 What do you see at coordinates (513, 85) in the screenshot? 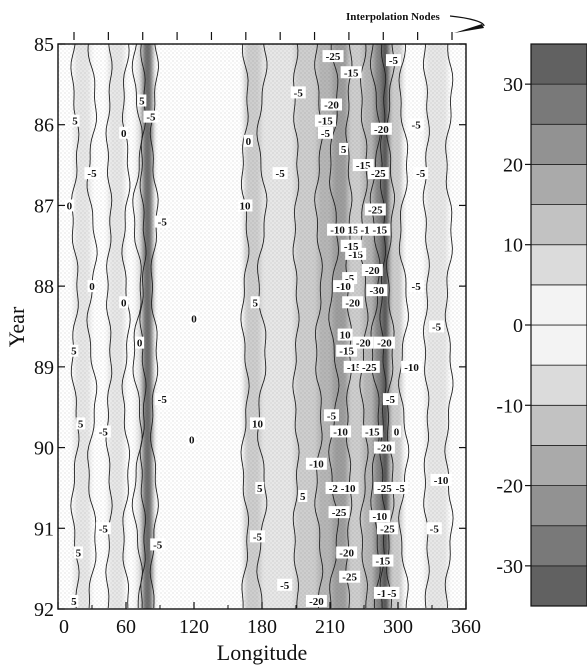
I see `colorbar-tick-label: 30` at bounding box center [513, 85].